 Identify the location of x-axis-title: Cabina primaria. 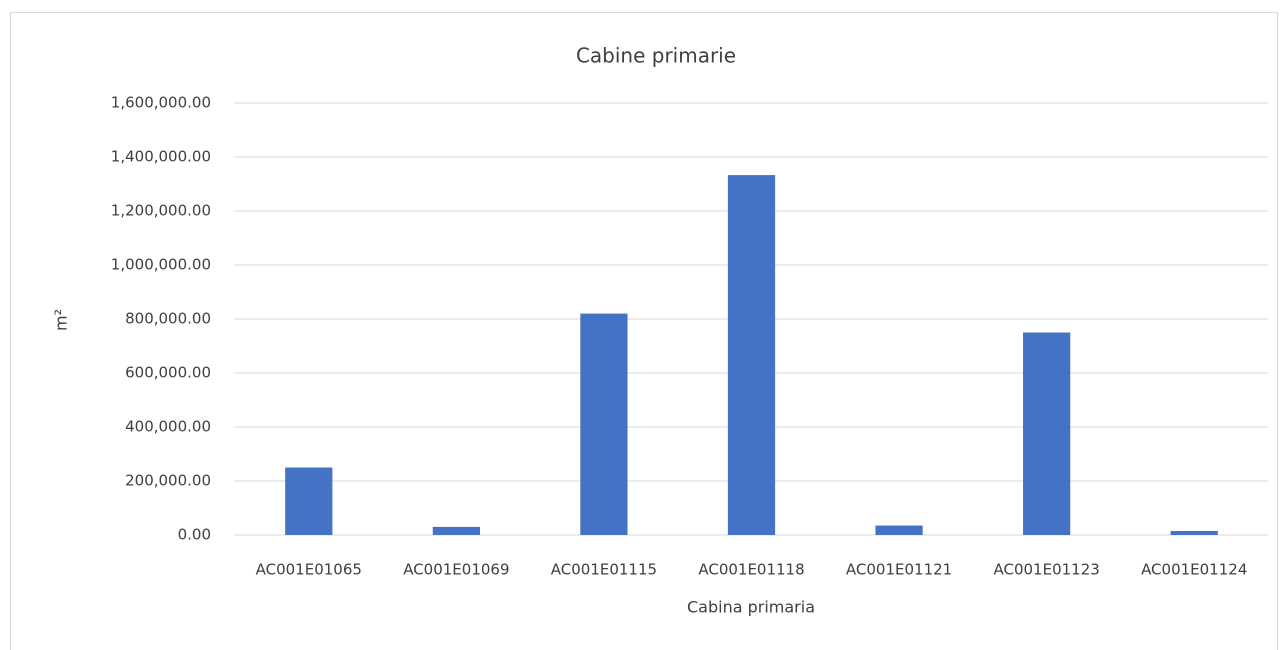
(751, 607).